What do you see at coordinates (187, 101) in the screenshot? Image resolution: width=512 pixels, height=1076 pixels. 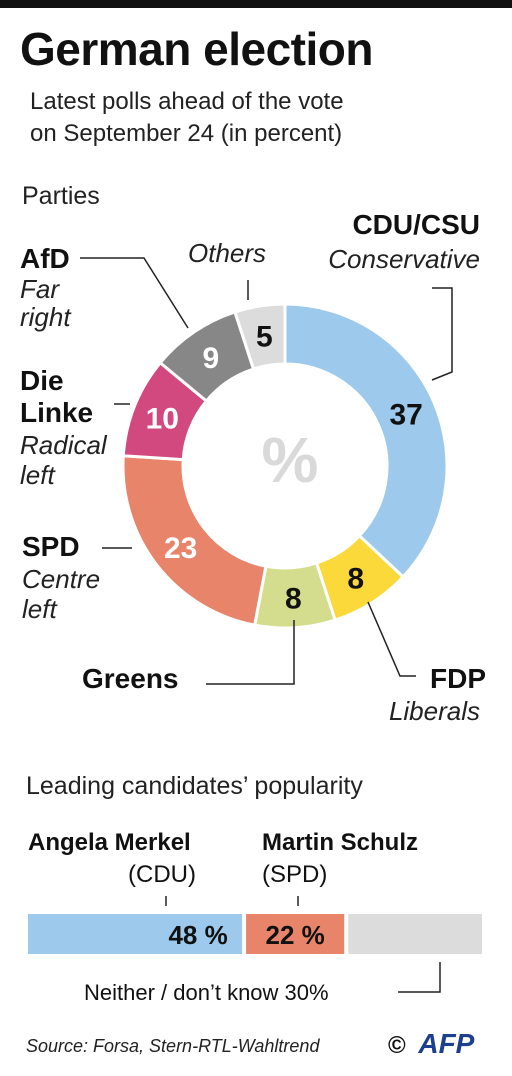 I see `subtitle-line-1: Latest polls ahead of the vote` at bounding box center [187, 101].